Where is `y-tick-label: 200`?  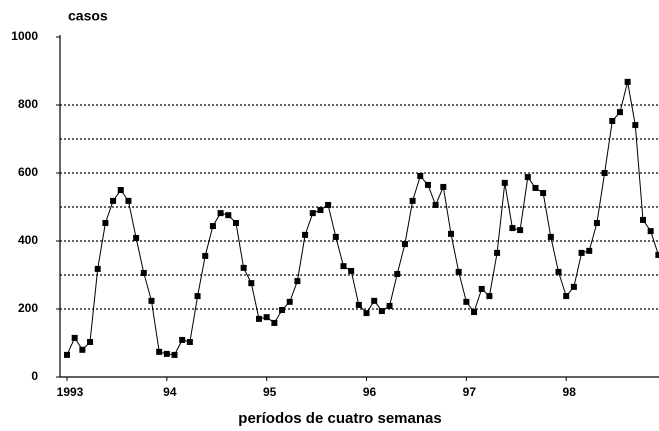
y-tick-label: 200 is located at coordinates (28, 308).